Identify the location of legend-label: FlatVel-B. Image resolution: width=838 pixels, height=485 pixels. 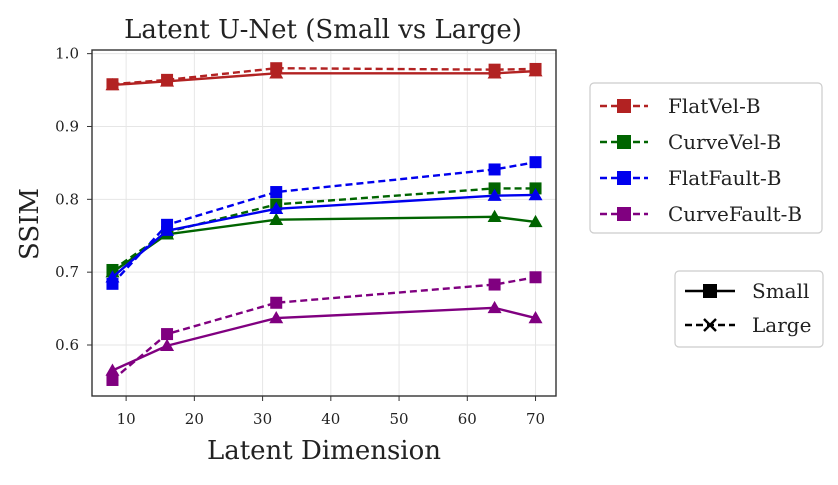
(714, 106).